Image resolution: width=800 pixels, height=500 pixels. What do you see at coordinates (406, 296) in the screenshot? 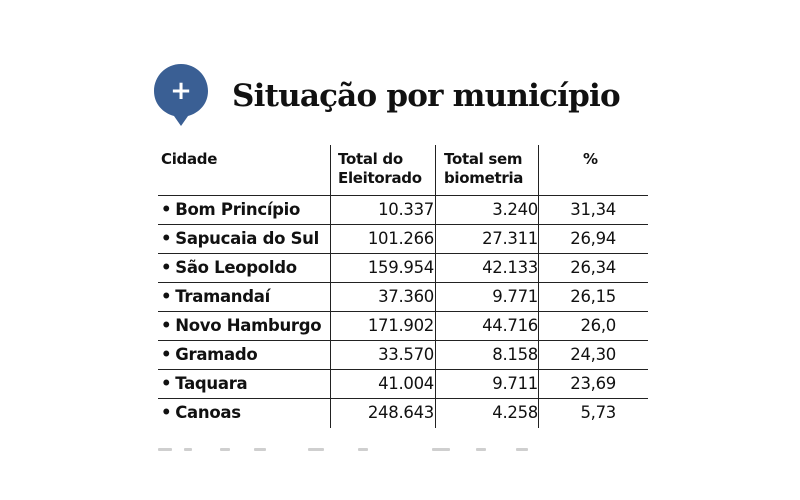
I see `cell-total-eleitorado: 37.360` at bounding box center [406, 296].